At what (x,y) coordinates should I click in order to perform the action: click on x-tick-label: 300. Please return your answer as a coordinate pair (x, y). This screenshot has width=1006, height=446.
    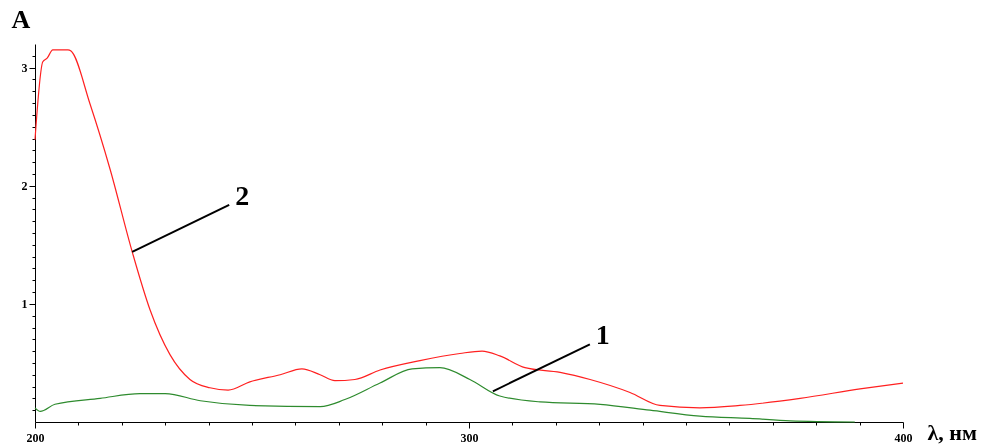
    Looking at the image, I should click on (469, 437).